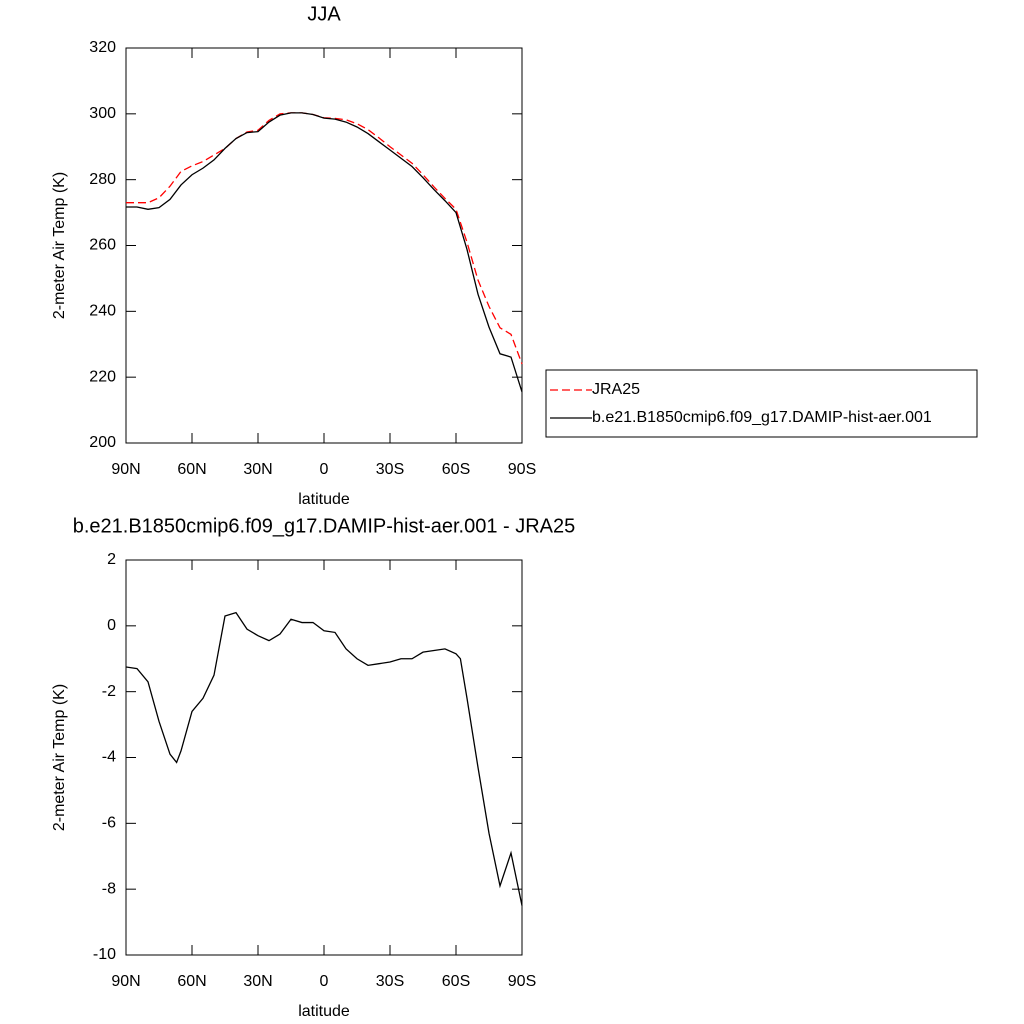 This screenshot has height=1024, width=1024. I want to click on chart-title: JJA, so click(324, 14).